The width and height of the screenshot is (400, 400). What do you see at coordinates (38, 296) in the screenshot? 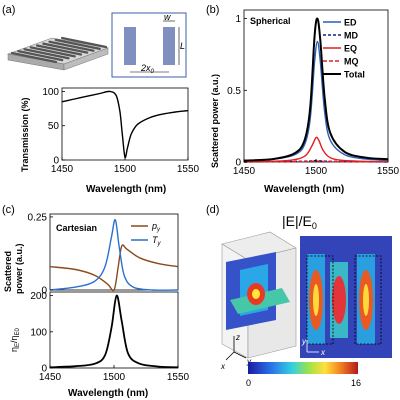
I see `c-bottom-ytick-label: 200` at bounding box center [38, 296].